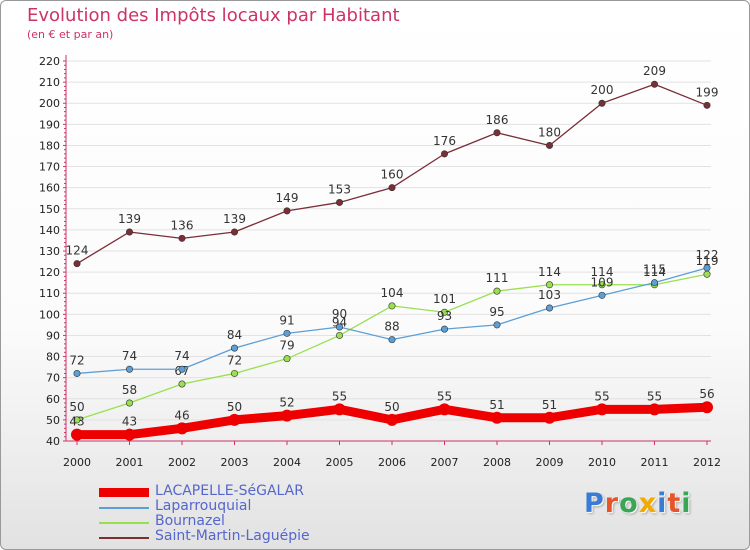 This screenshot has width=750, height=550. Describe the element at coordinates (654, 270) in the screenshot. I see `data-label: 115` at that location.